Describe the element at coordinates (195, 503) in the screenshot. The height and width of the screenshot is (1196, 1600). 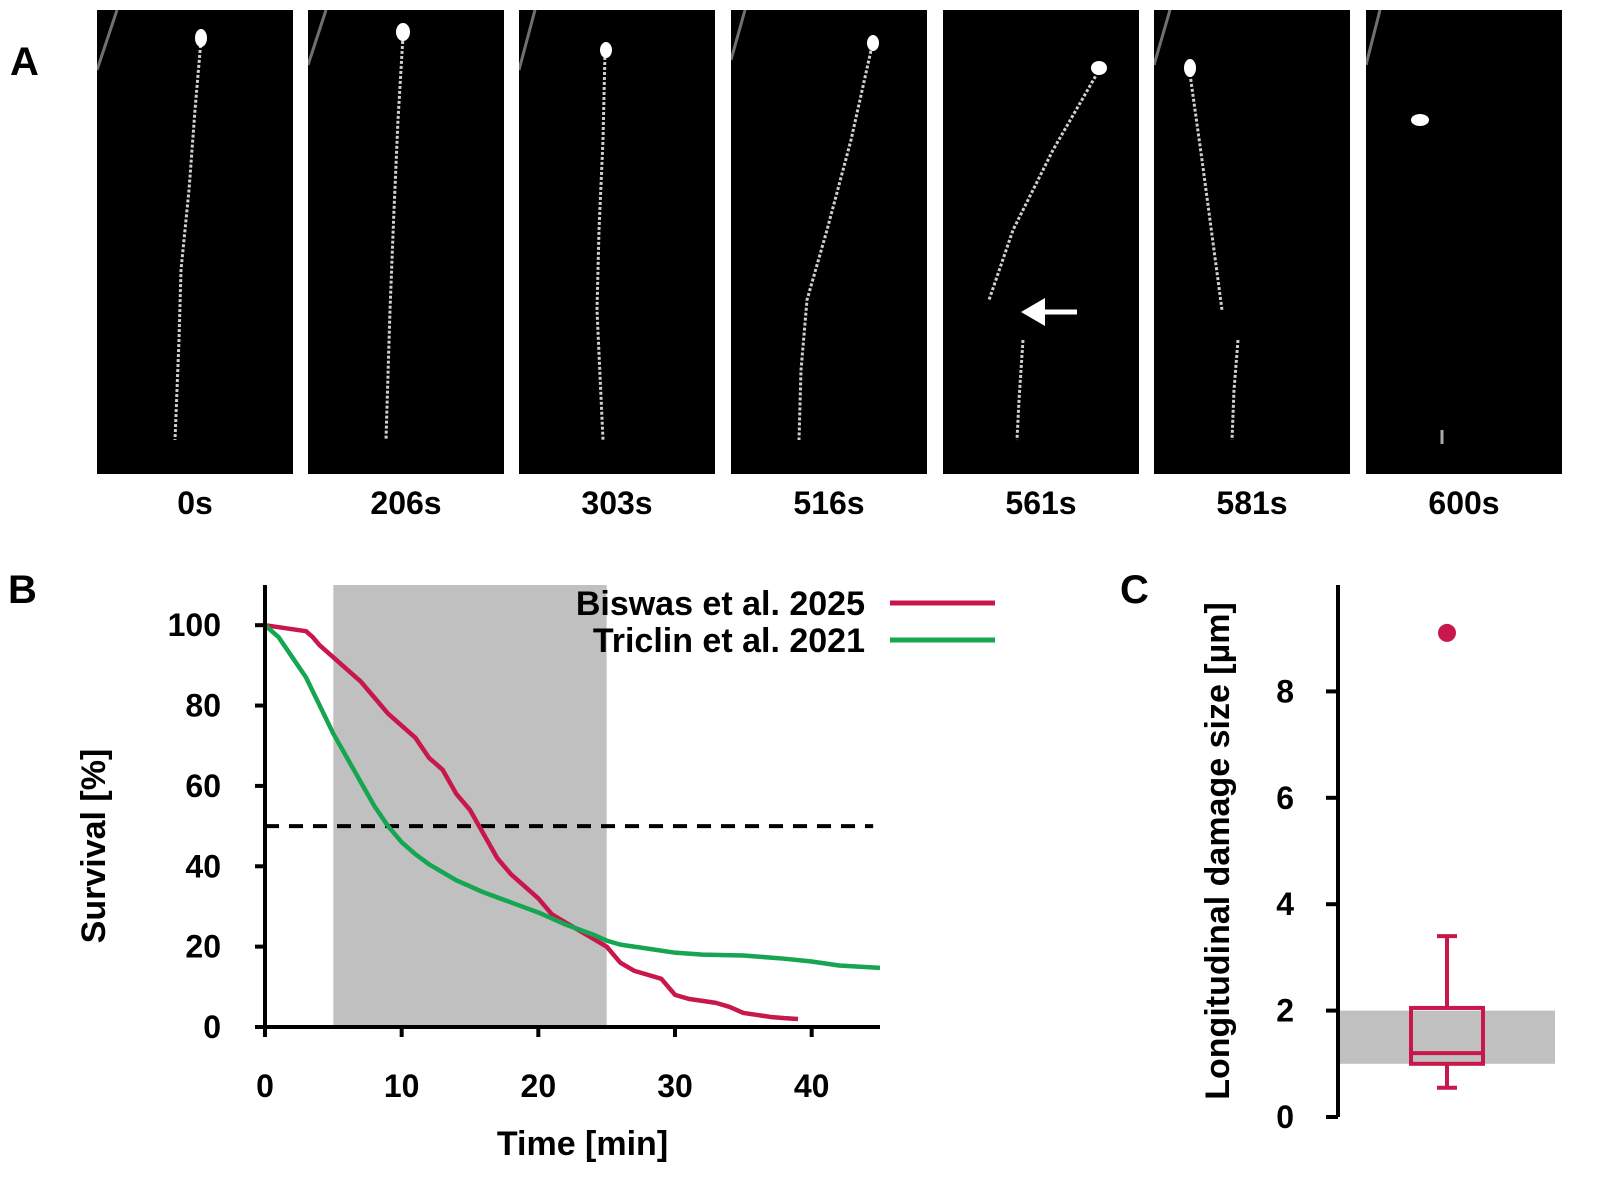
I see `frame-time-label: 0s` at that location.